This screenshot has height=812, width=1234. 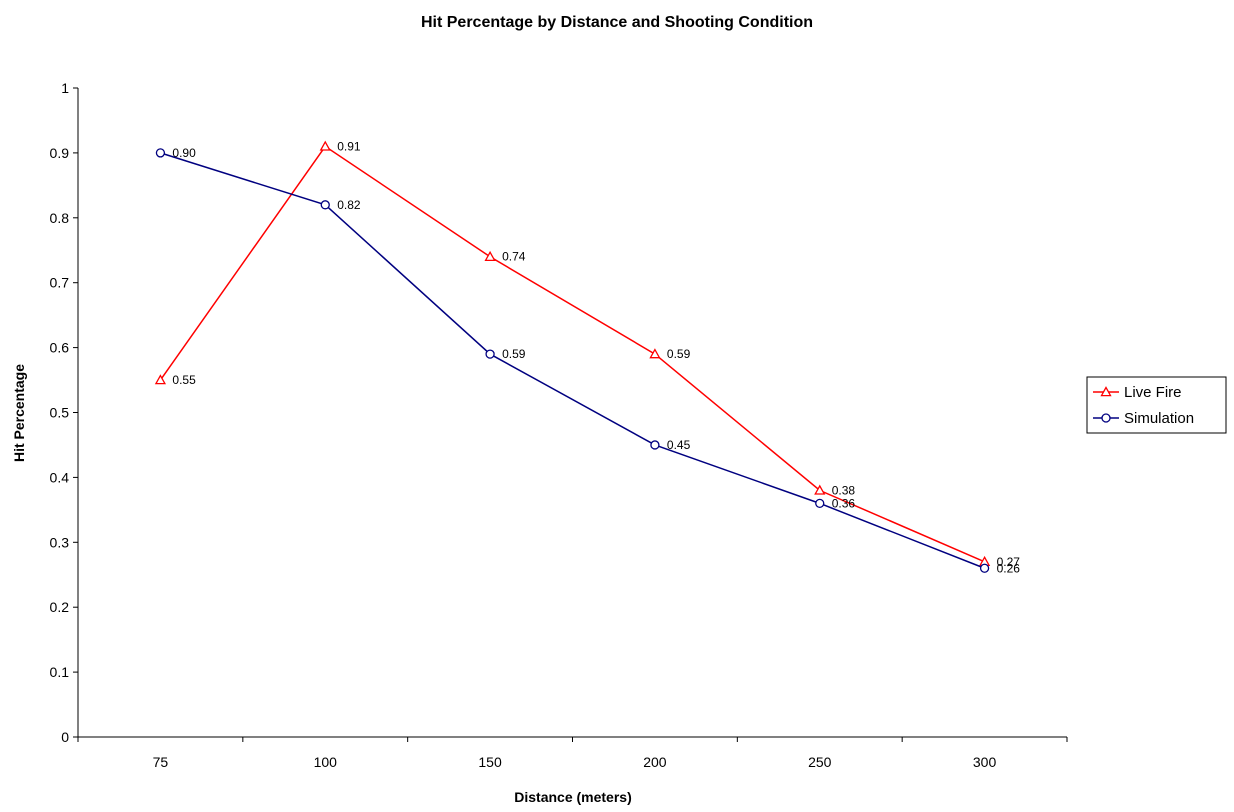 What do you see at coordinates (161, 762) in the screenshot?
I see `x-tick-label: 75` at bounding box center [161, 762].